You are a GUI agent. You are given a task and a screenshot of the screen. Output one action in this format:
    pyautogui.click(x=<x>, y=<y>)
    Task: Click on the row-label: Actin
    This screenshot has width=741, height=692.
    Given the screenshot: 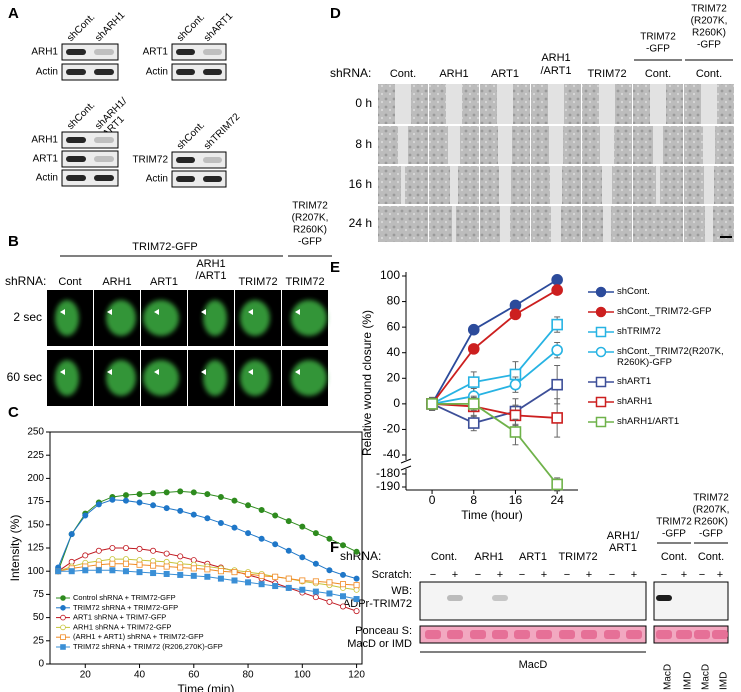 What is the action you would take?
    pyautogui.click(x=47, y=178)
    